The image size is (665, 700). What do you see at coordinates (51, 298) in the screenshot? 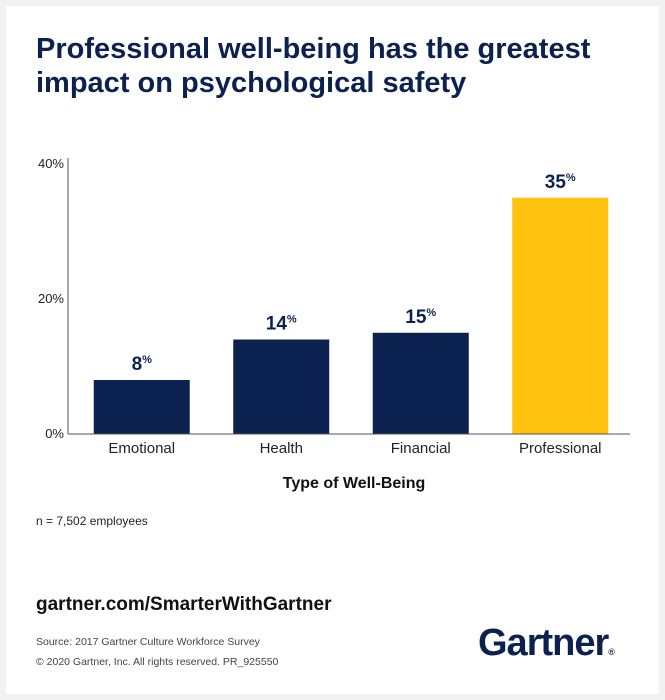
I see `y-tick-label: 20%` at bounding box center [51, 298].